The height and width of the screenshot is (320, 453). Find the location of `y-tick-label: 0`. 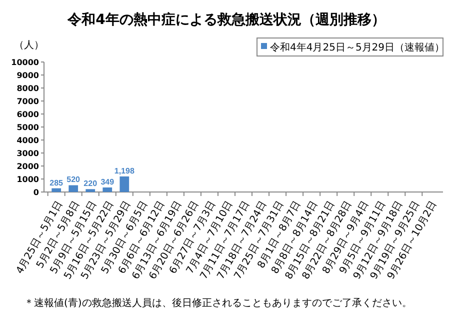

y-tick-label: 0 is located at coordinates (36, 192).